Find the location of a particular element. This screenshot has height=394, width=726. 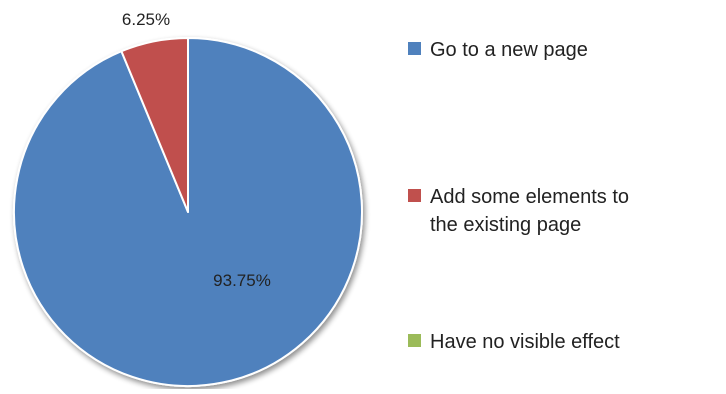

data-label-0: 93.75% is located at coordinates (242, 280).